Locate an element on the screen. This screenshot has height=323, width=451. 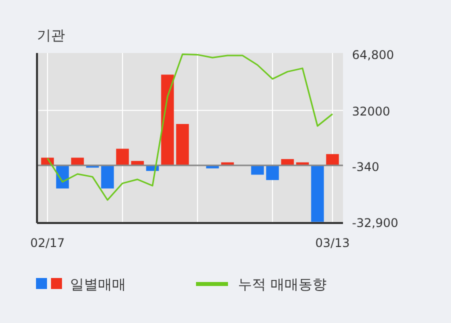
y-tick-label: -32,900 is located at coordinates (375, 223).